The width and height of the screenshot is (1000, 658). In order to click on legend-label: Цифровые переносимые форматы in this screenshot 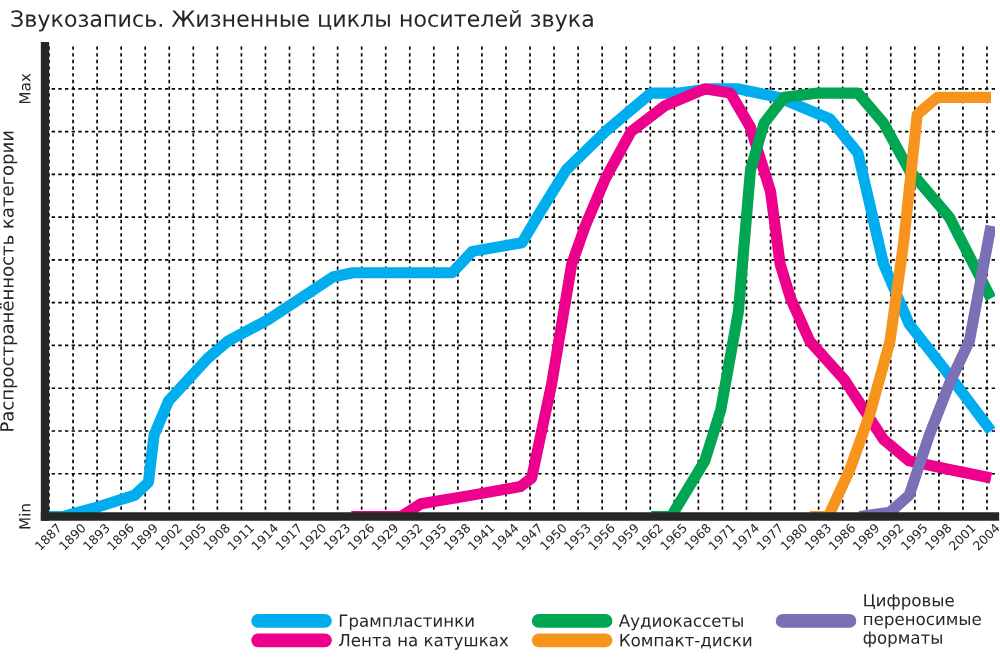, I will do `click(922, 621)`.